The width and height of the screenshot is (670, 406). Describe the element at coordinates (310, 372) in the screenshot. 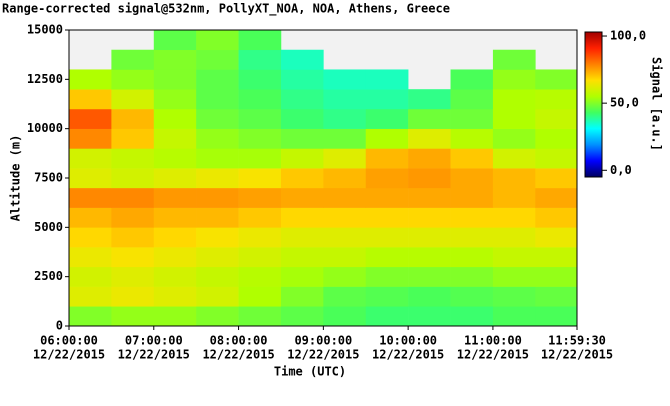

I see `x-axis-title: Time (UTC)` at that location.